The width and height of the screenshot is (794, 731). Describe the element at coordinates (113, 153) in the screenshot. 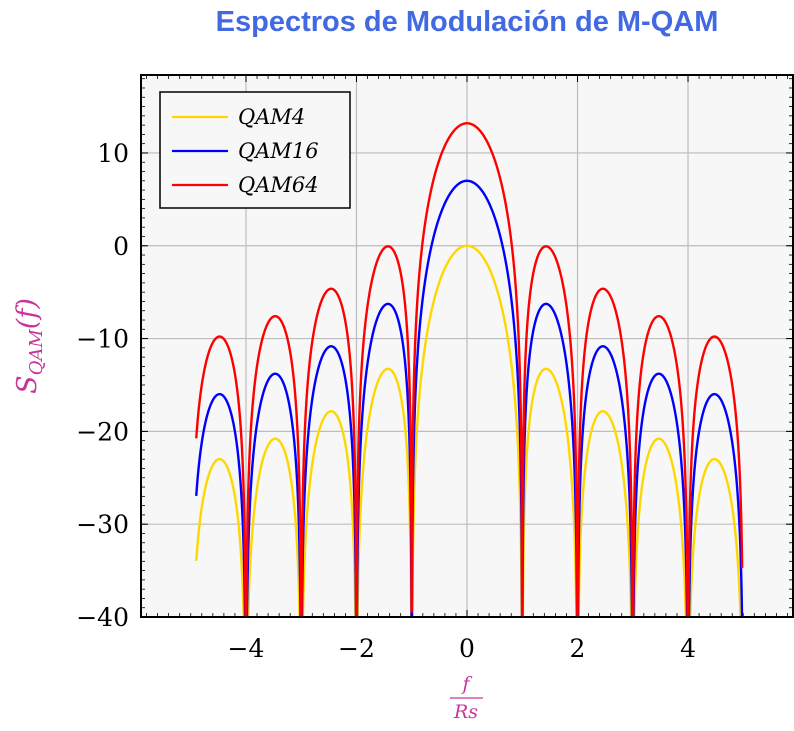

I see `y-tick-label: 10` at that location.